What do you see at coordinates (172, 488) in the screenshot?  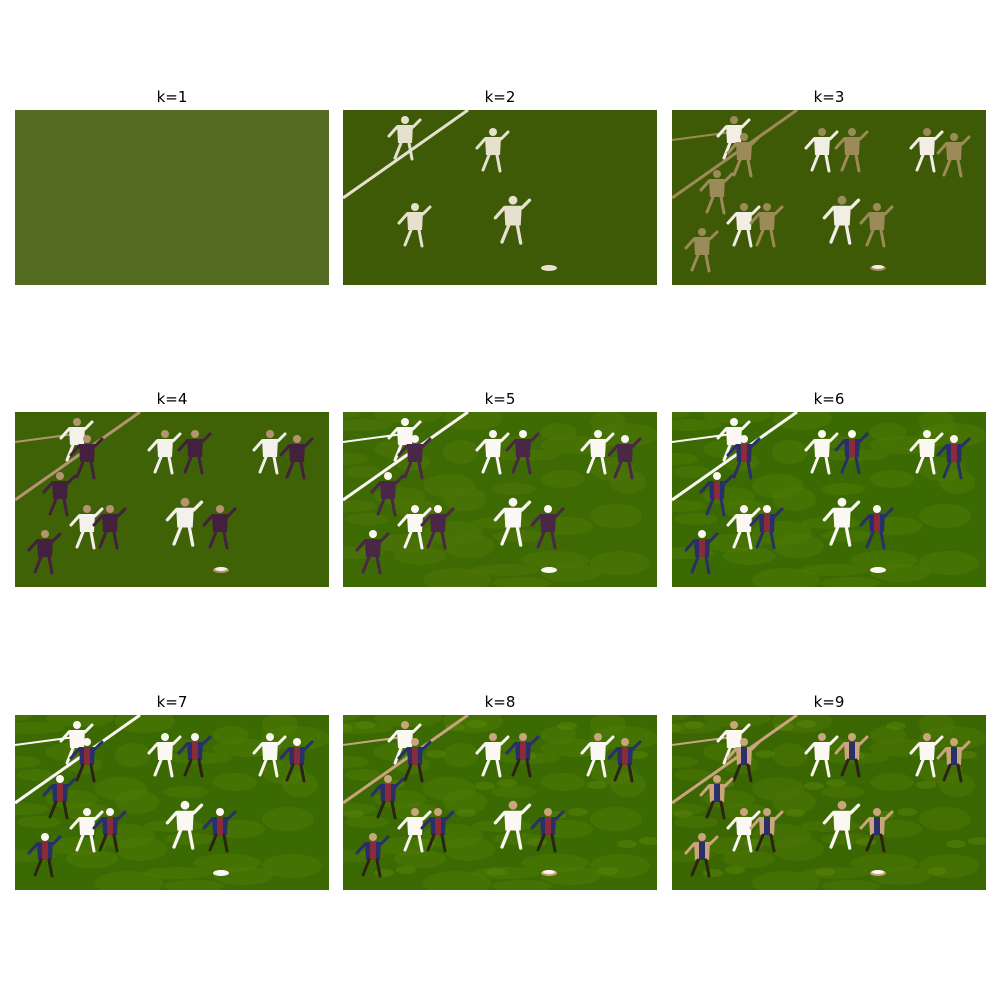 I see `panel-k4: k=4` at bounding box center [172, 488].